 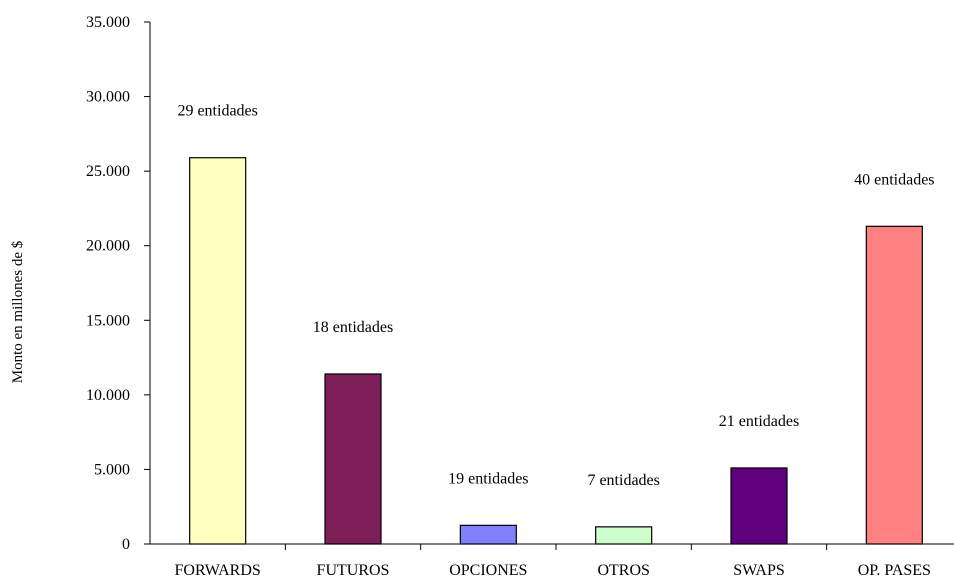 What do you see at coordinates (112, 469) in the screenshot?
I see `y-tick-label: 5.000` at bounding box center [112, 469].